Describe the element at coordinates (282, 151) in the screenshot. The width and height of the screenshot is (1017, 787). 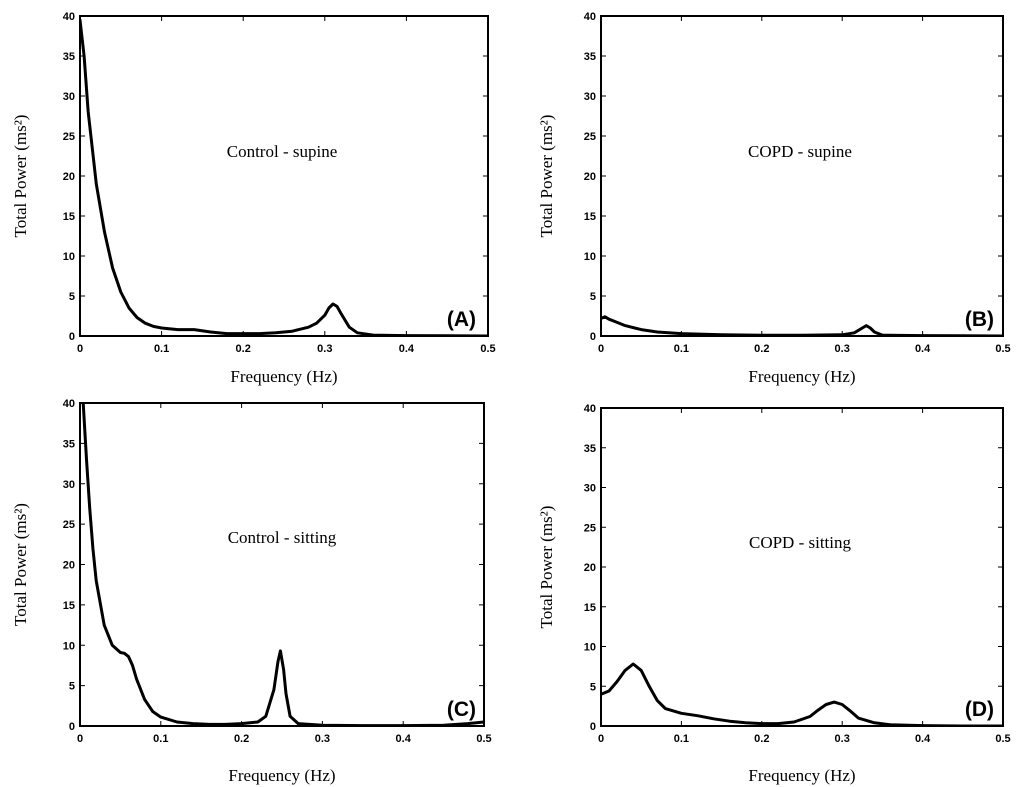
I see `panel-annotation: Control - supine` at that location.